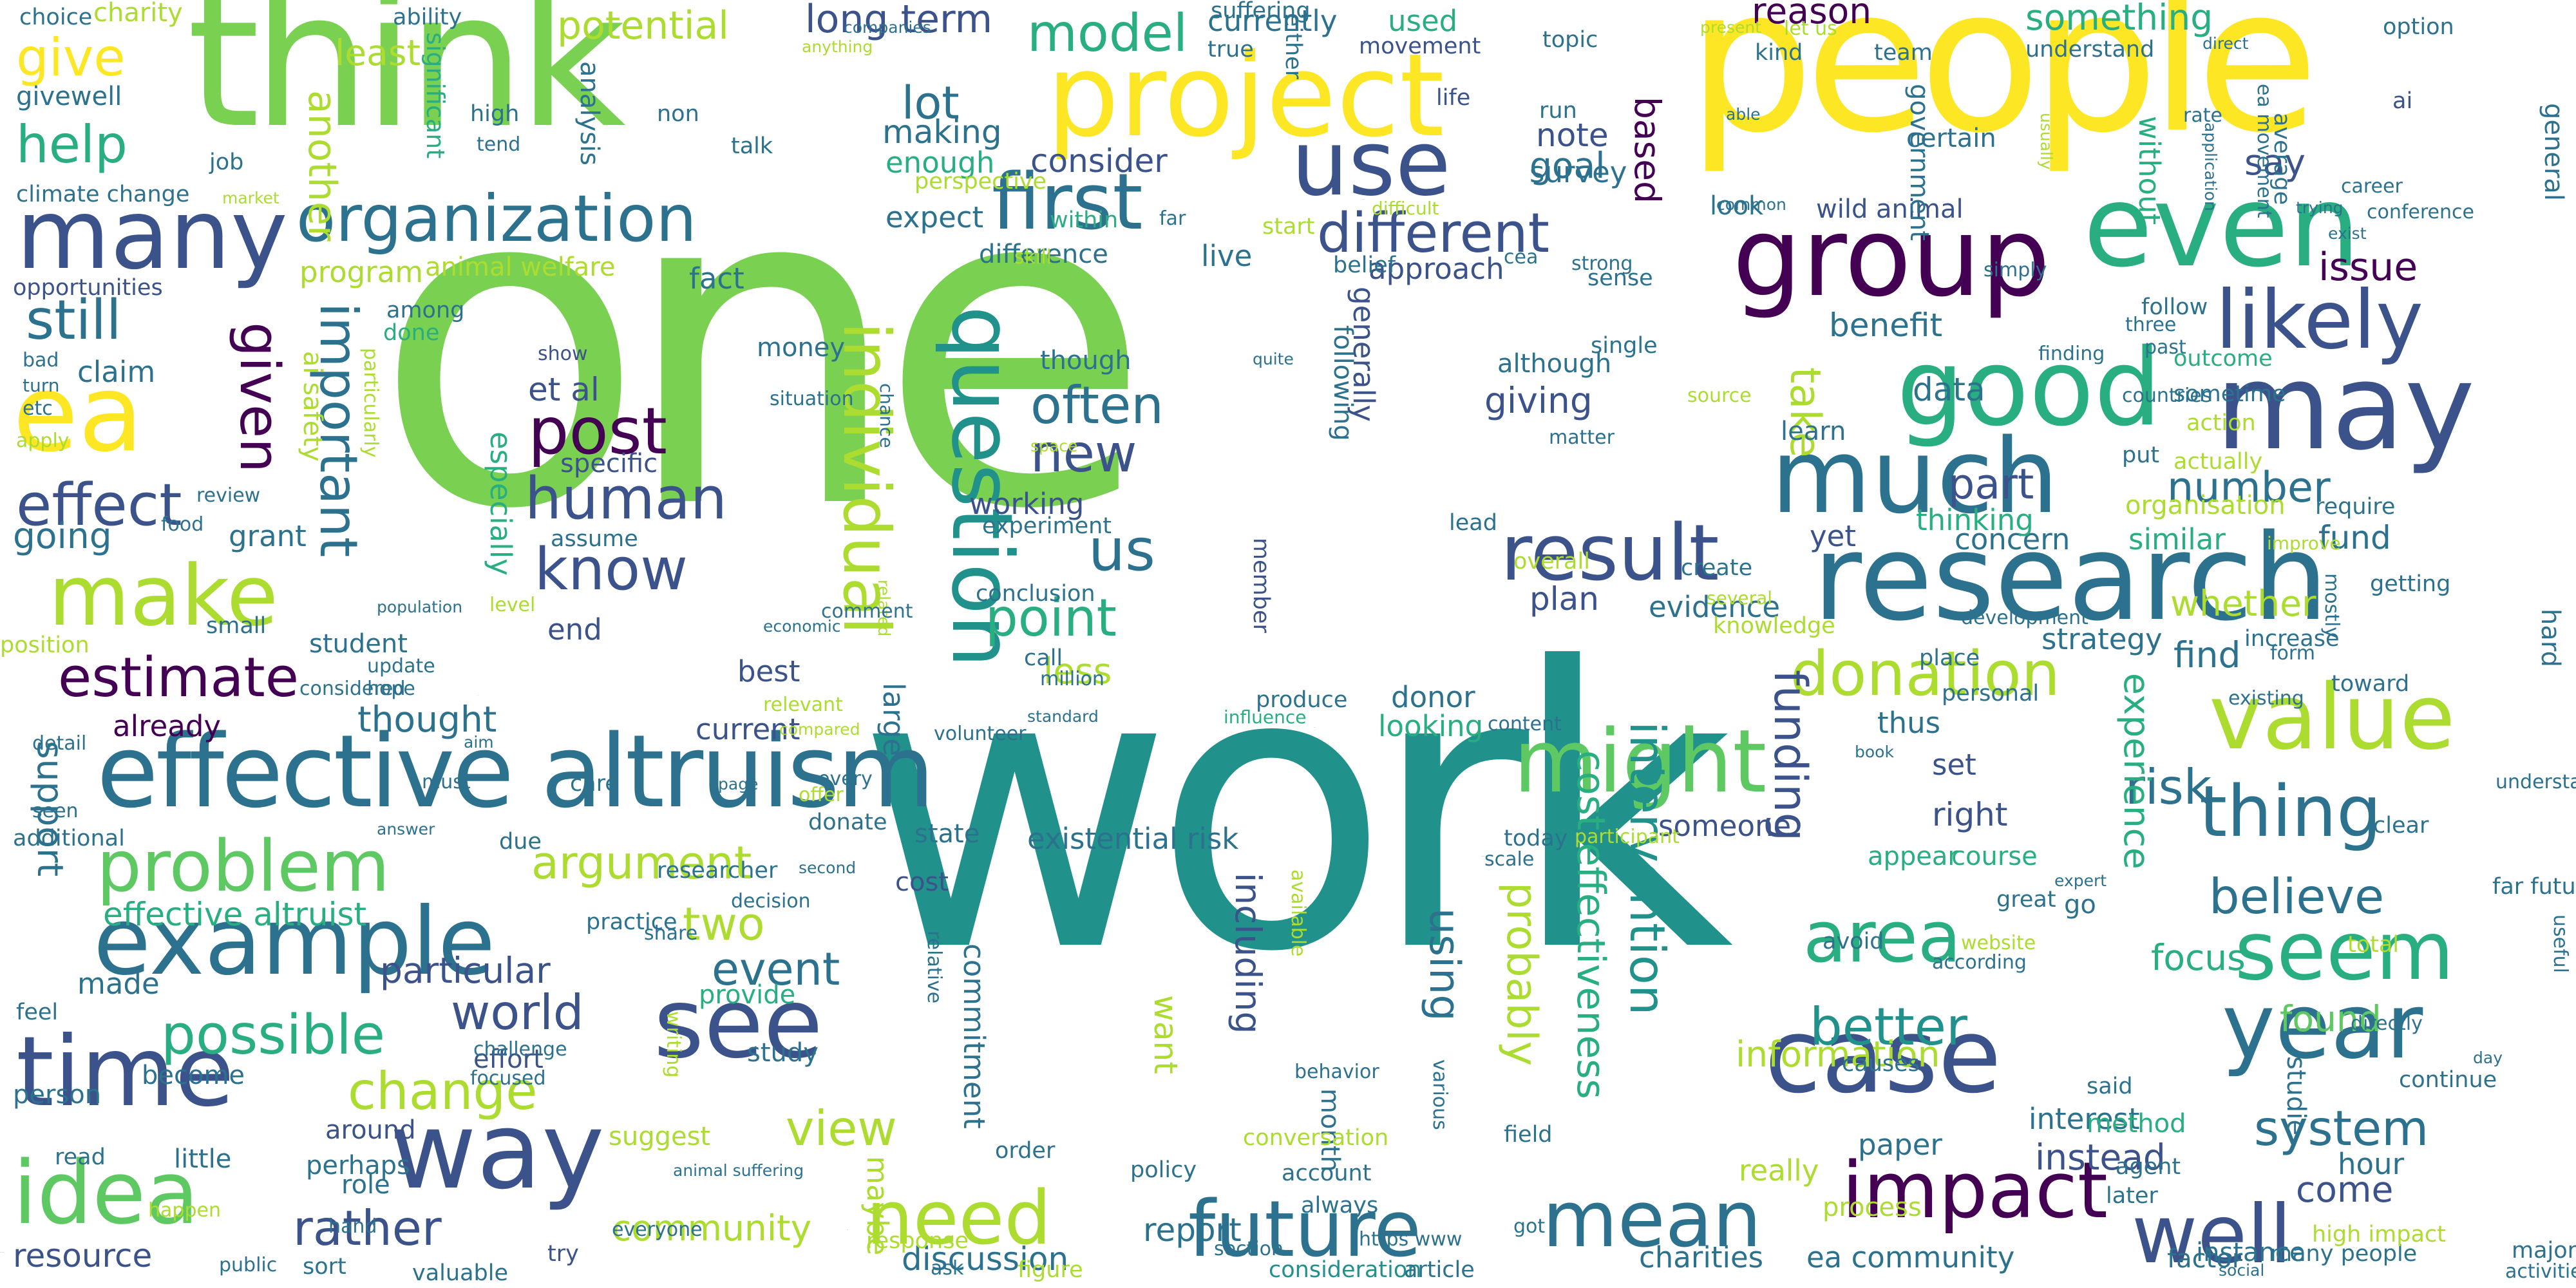  Describe the element at coordinates (2071, 577) in the screenshot. I see `word: research` at that location.